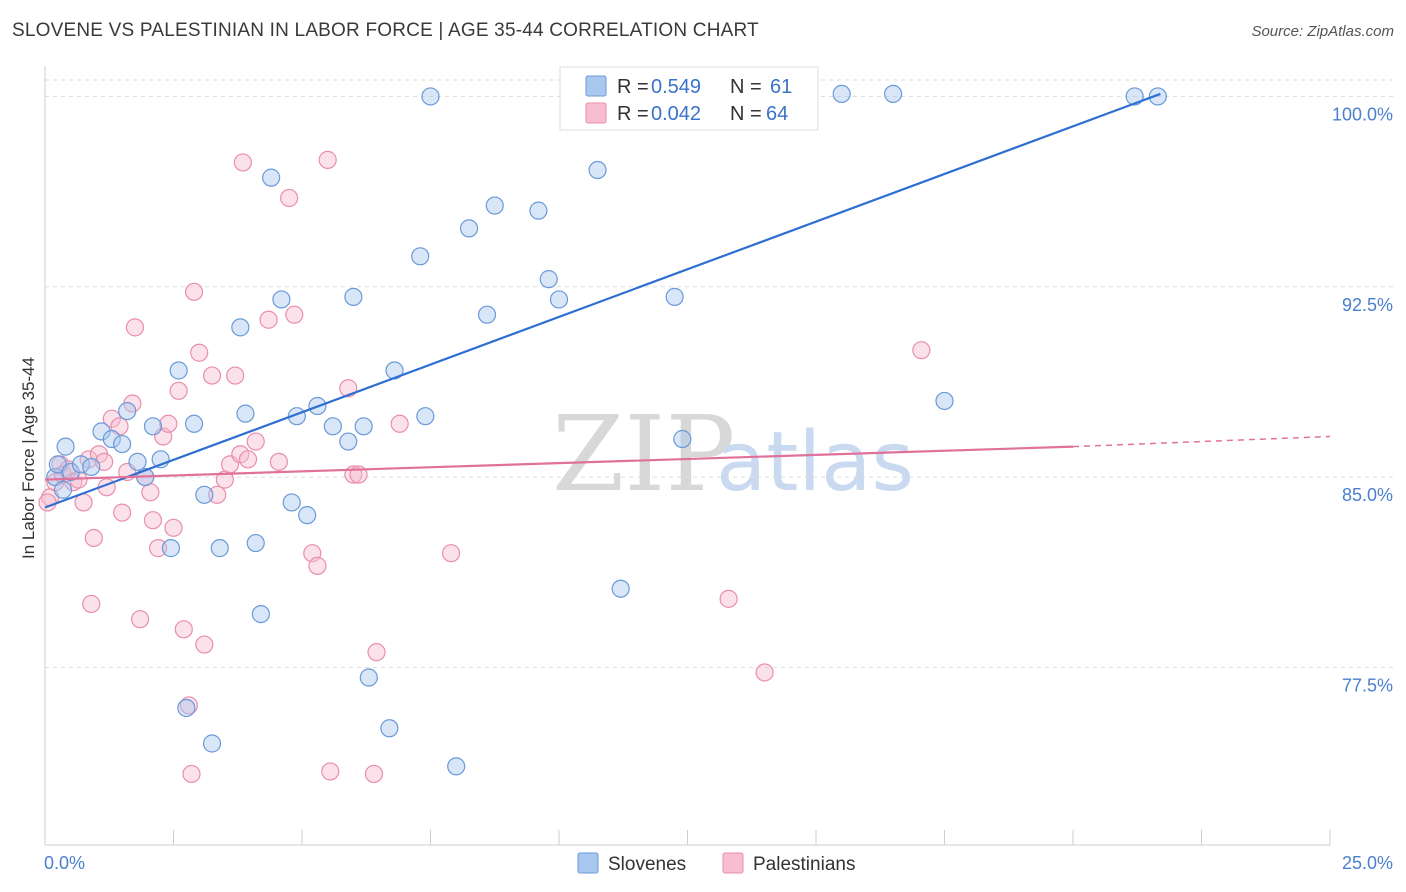 The height and width of the screenshot is (892, 1406). Describe the element at coordinates (733, 863) in the screenshot. I see `bottom-legend-swatch-palestinians` at that location.